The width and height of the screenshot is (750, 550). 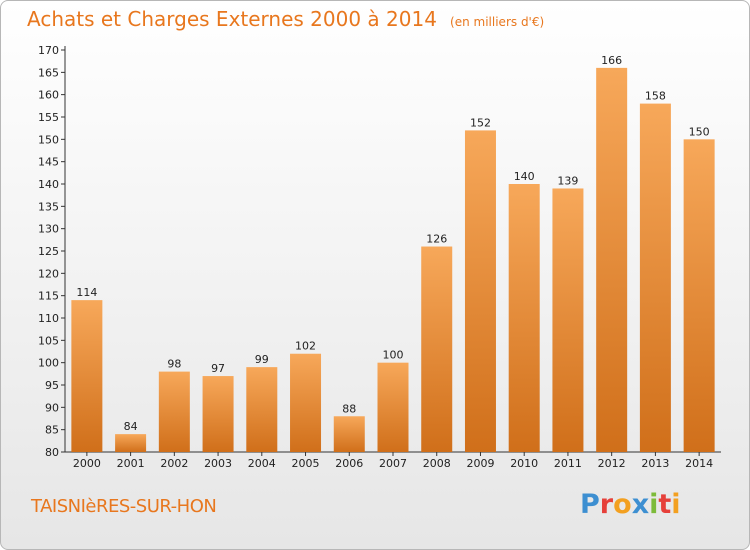 I want to click on x-tick-label: 2008, so click(x=437, y=463).